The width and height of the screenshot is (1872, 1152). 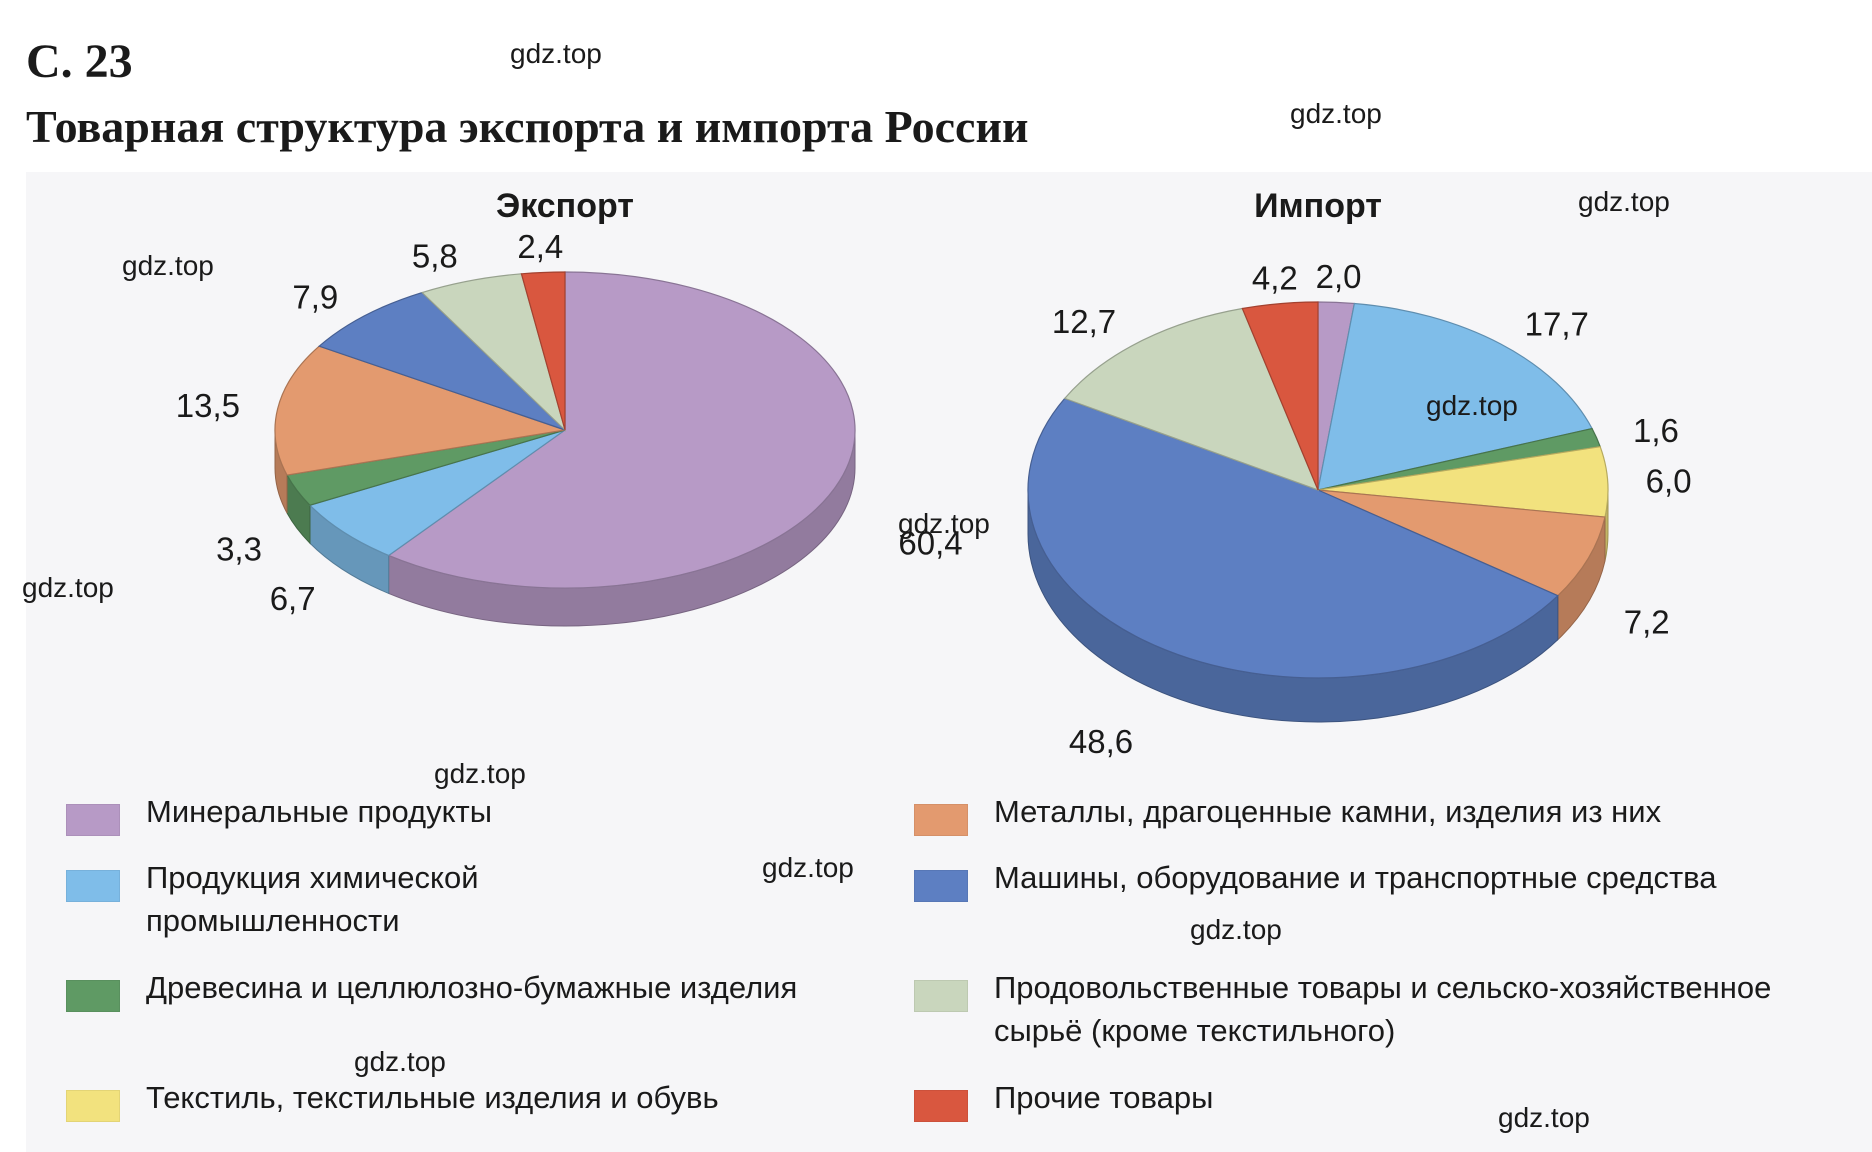 What do you see at coordinates (1656, 430) in the screenshot?
I see `value-label-wood: 1,6` at bounding box center [1656, 430].